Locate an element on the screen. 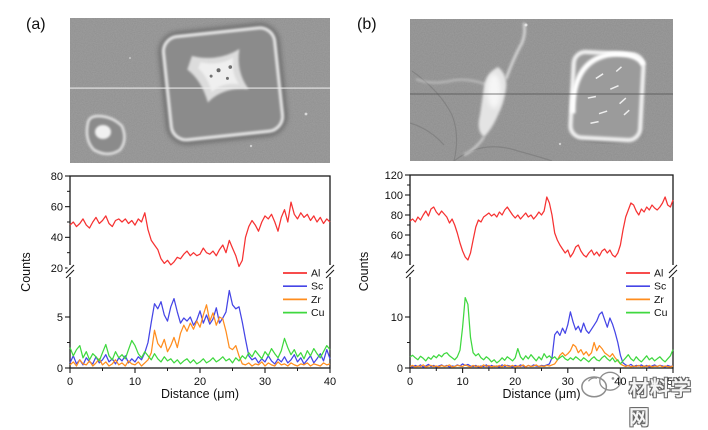 Image resolution: width=708 pixels, height=430 pixels. watermark-logo-icon is located at coordinates (601, 384).